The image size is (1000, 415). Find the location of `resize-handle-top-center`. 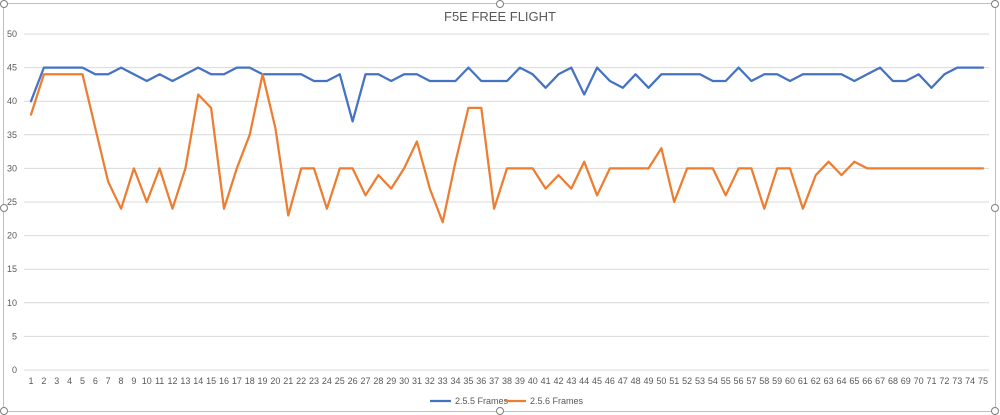

resize-handle-top-center is located at coordinates (500, 4).